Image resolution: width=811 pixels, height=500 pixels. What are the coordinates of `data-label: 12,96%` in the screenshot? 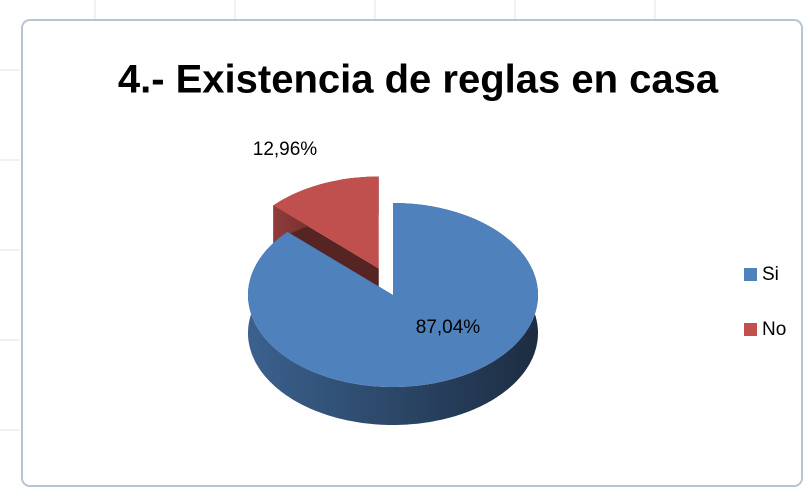 It's located at (285, 149).